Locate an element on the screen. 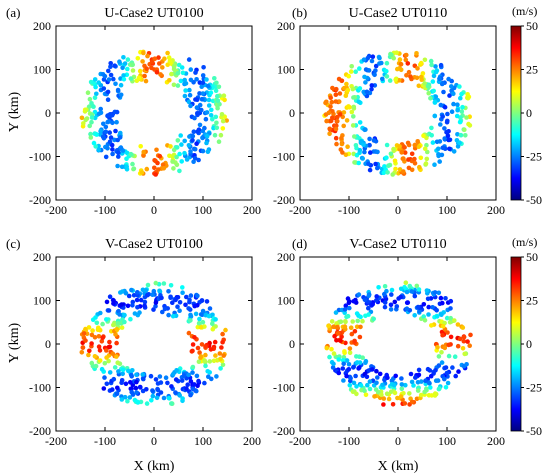 The image size is (550, 476). x-tick-label: 100 is located at coordinates (203, 210).